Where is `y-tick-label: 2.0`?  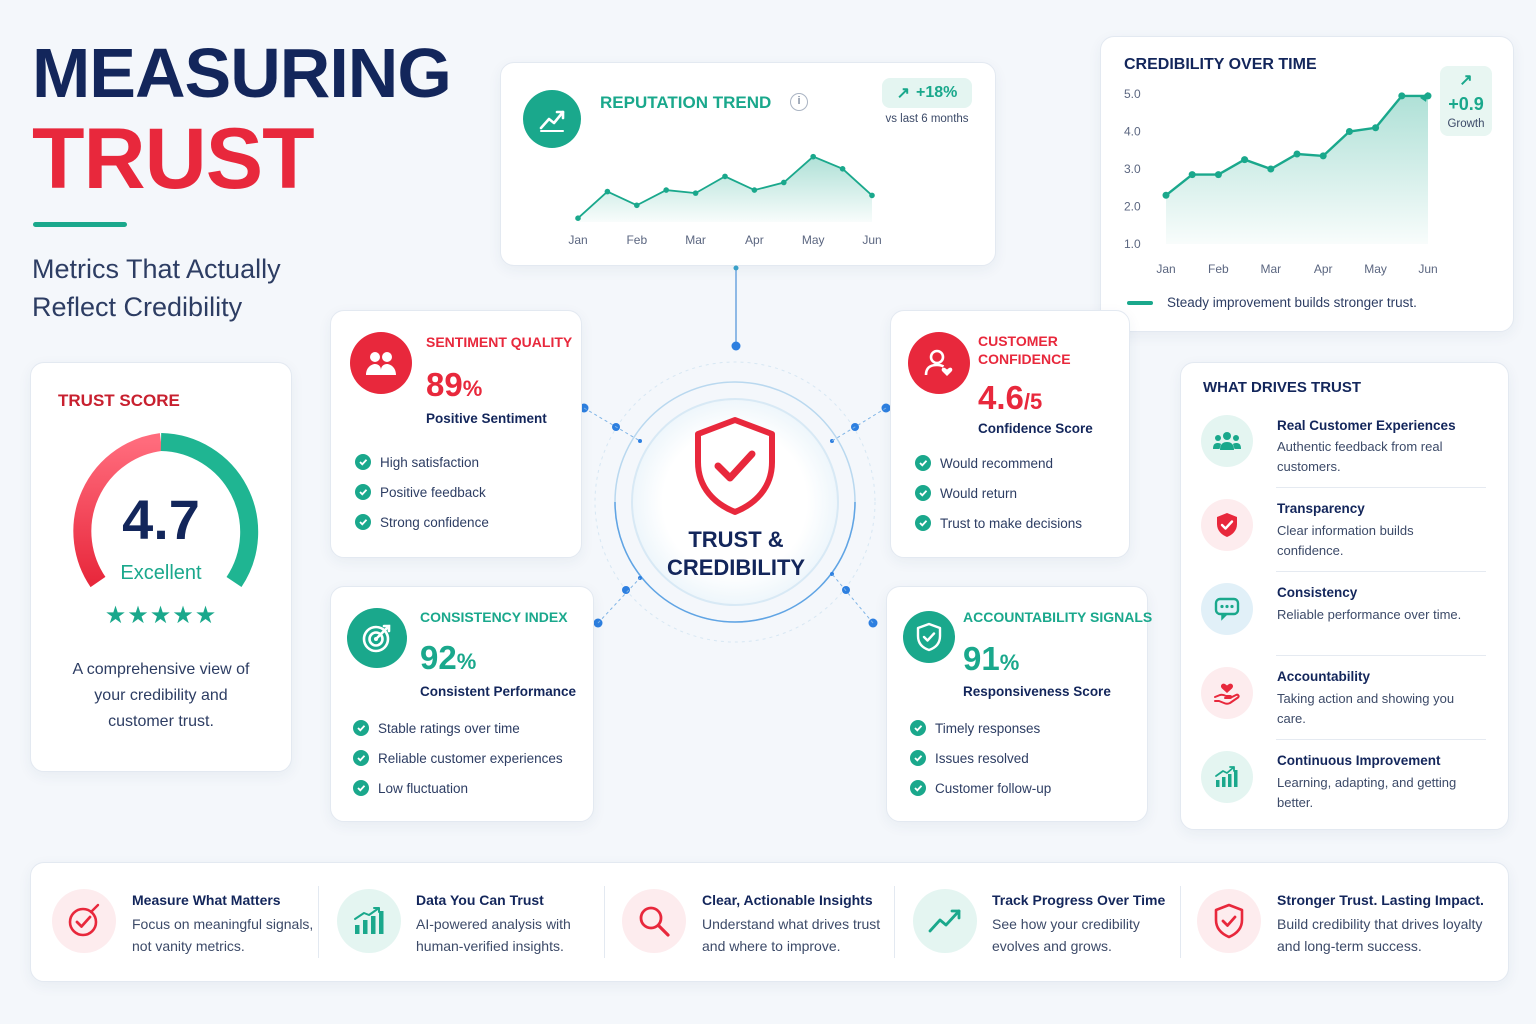 y-tick-label: 2.0 is located at coordinates (1132, 207).